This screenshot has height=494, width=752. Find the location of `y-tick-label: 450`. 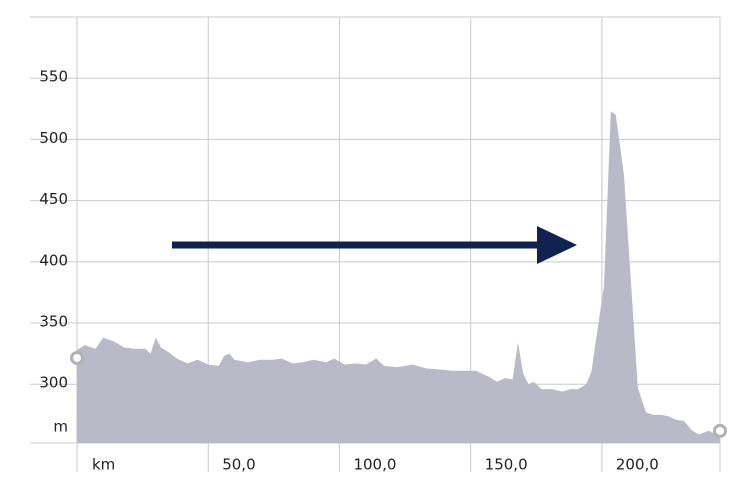

y-tick-label: 450 is located at coordinates (53, 199).